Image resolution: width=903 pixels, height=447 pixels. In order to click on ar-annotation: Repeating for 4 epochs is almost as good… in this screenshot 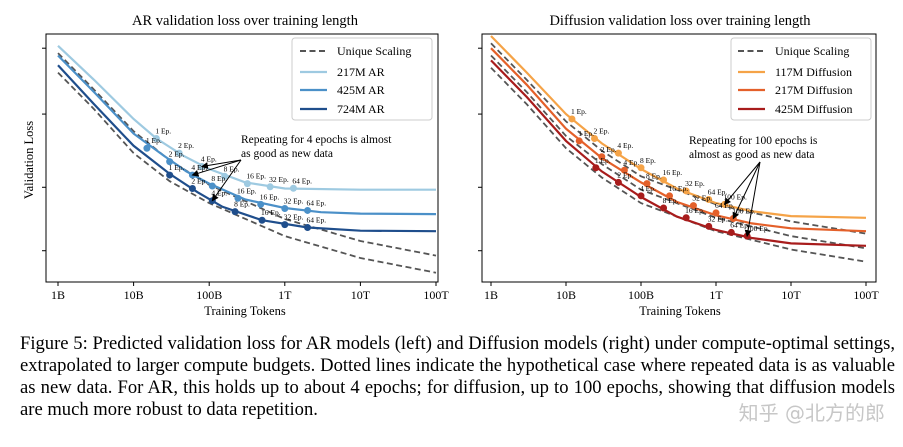, I will do `click(291, 168)`.